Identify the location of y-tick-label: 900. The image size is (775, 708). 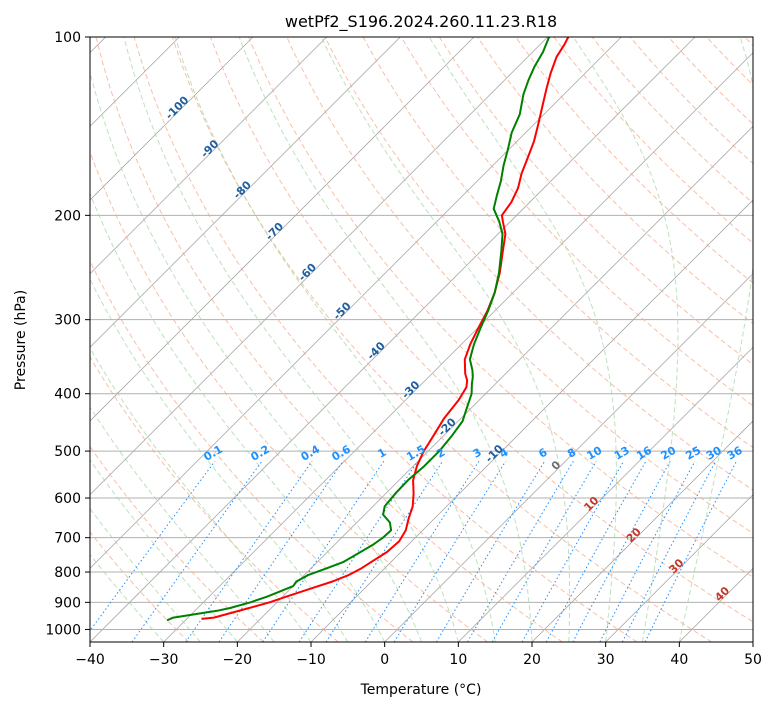
(67, 603).